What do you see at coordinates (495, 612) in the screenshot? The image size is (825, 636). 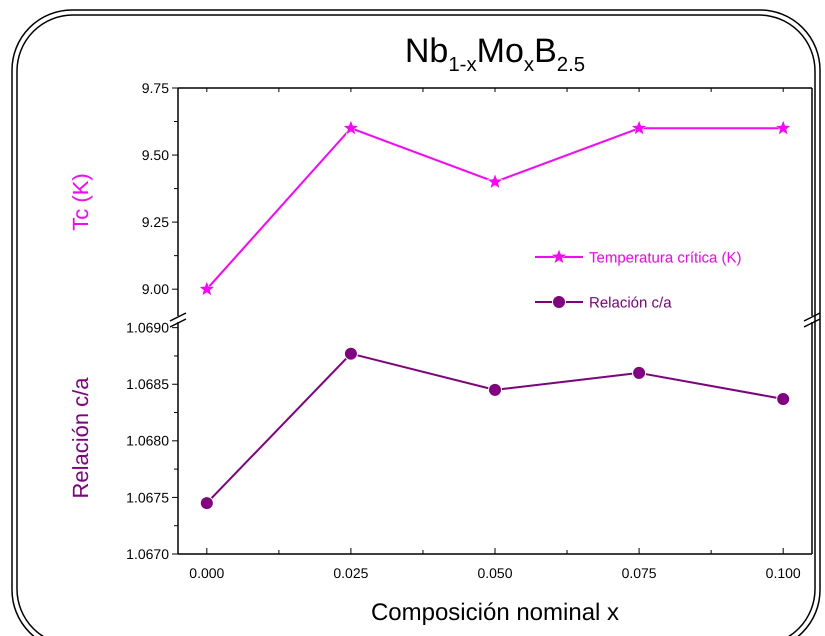 I see `x-axis-title: Composición nominal x` at bounding box center [495, 612].